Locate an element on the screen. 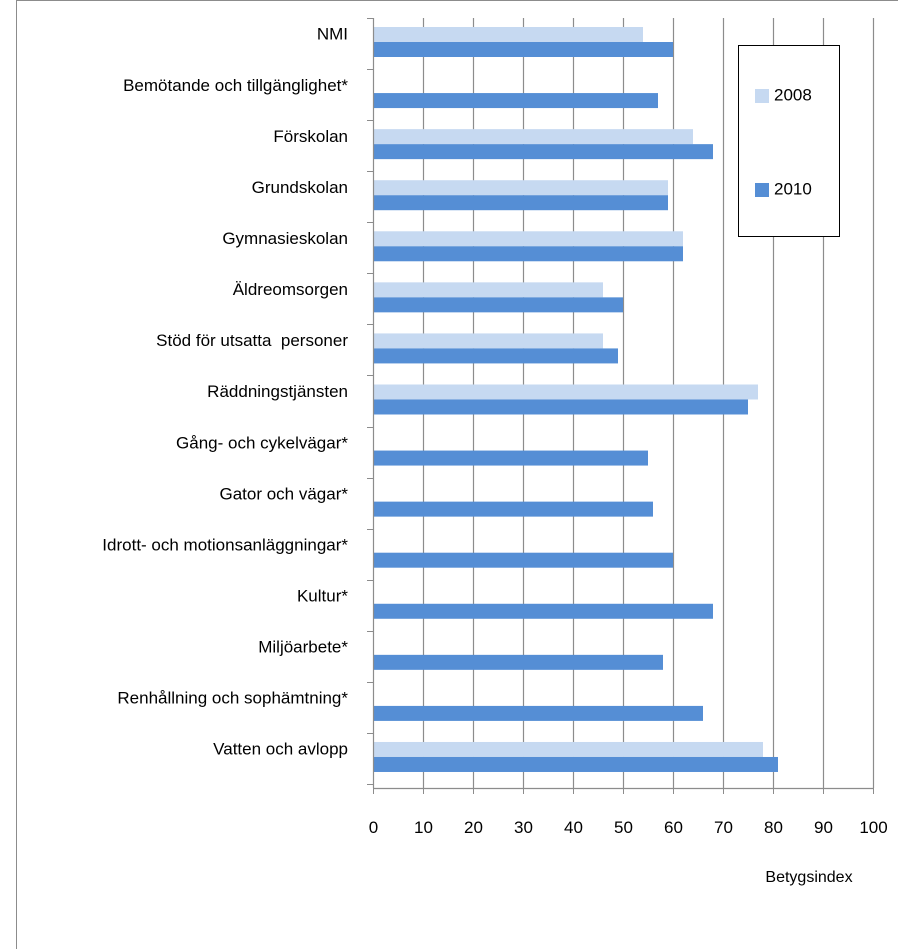  category-label: Stöd för utsatta personer is located at coordinates (252, 340).